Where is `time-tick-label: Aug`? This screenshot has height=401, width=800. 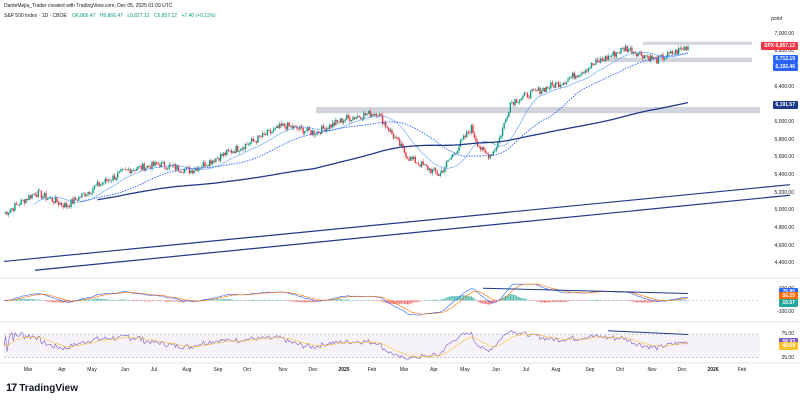
time-tick-label: Aug is located at coordinates (556, 370).